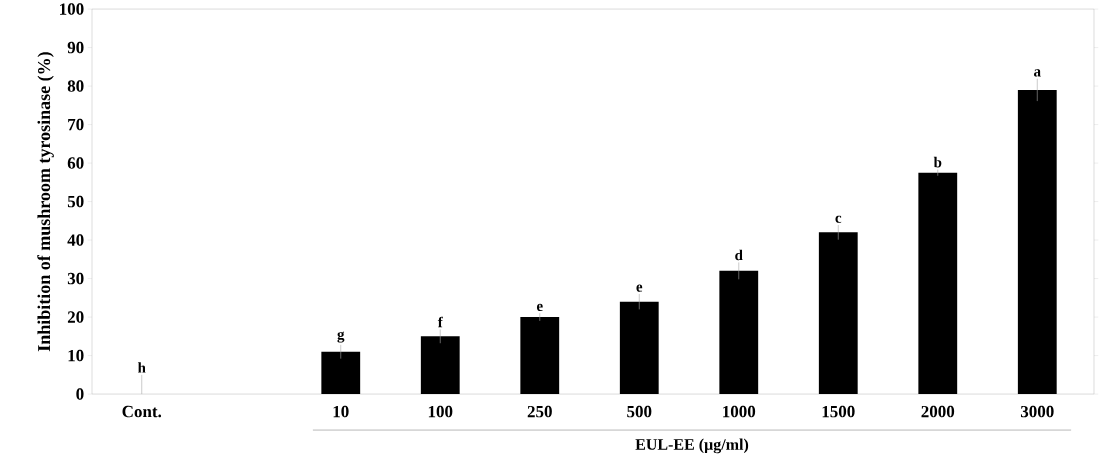 The width and height of the screenshot is (1116, 465). I want to click on annotation: g, so click(341, 337).